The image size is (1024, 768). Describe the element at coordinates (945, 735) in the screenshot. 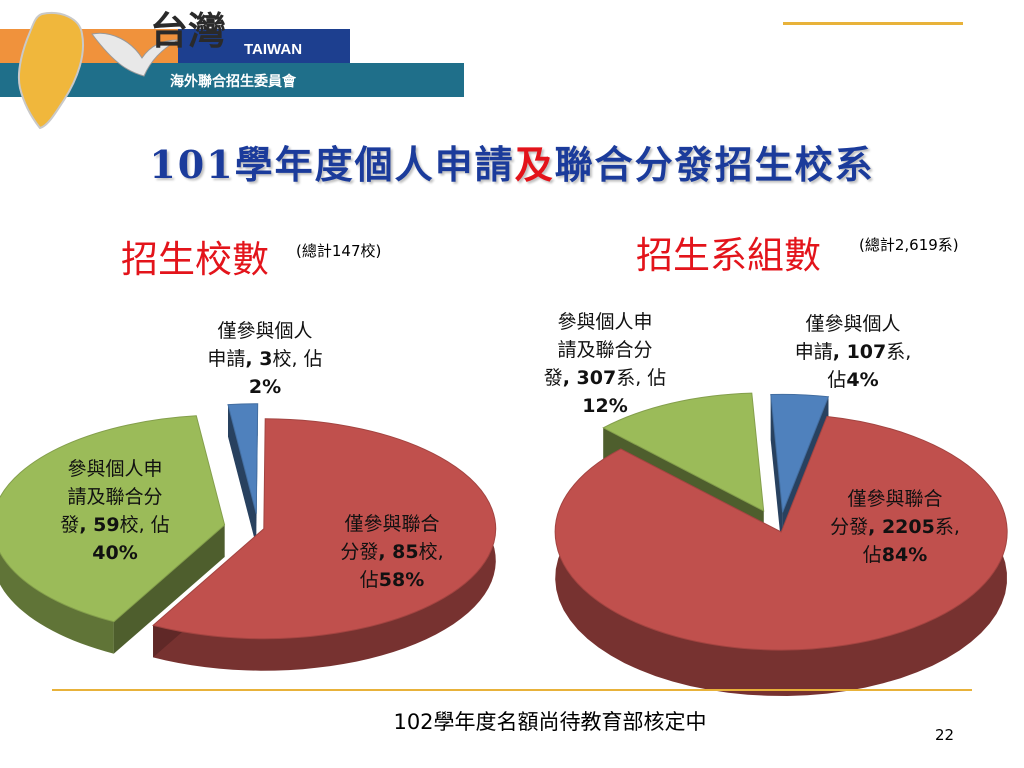

I see `page-number: 22` at that location.